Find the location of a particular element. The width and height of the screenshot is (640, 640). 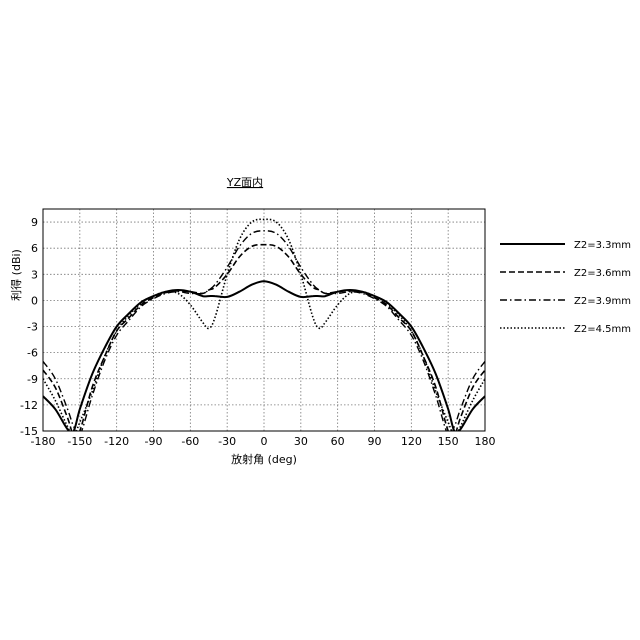

chart-title: YZ面内 is located at coordinates (244, 182).